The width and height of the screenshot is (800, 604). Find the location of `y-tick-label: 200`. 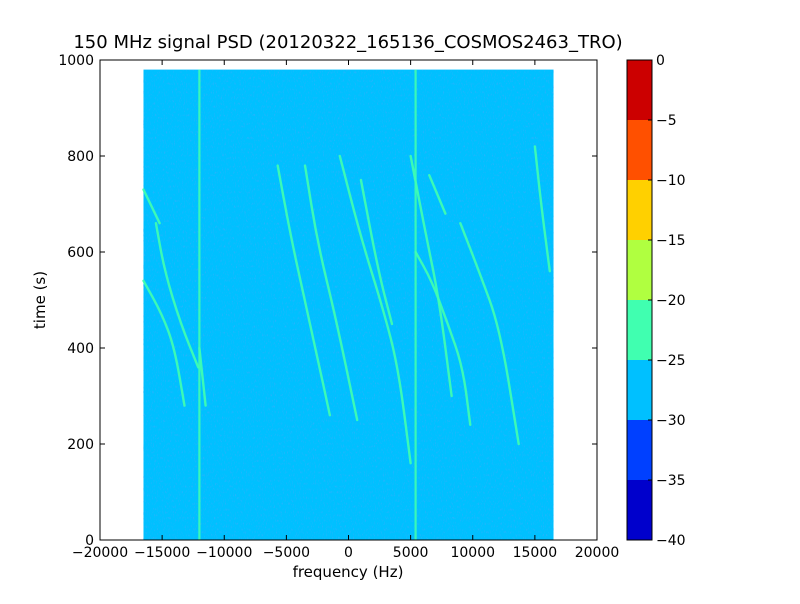

y-tick-label: 200 is located at coordinates (80, 445).